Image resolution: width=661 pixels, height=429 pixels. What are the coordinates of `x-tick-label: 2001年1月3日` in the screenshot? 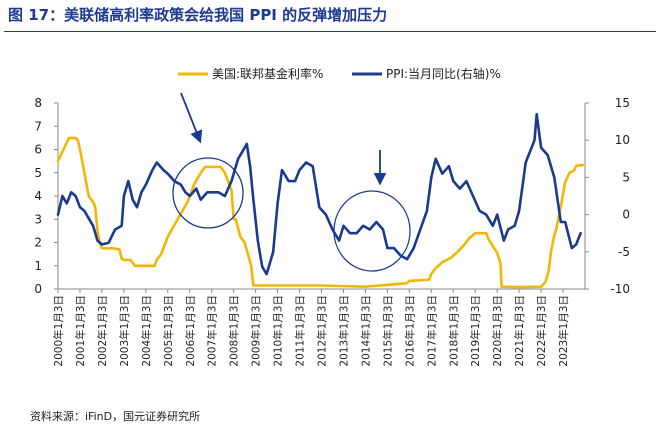 It's located at (80, 331).